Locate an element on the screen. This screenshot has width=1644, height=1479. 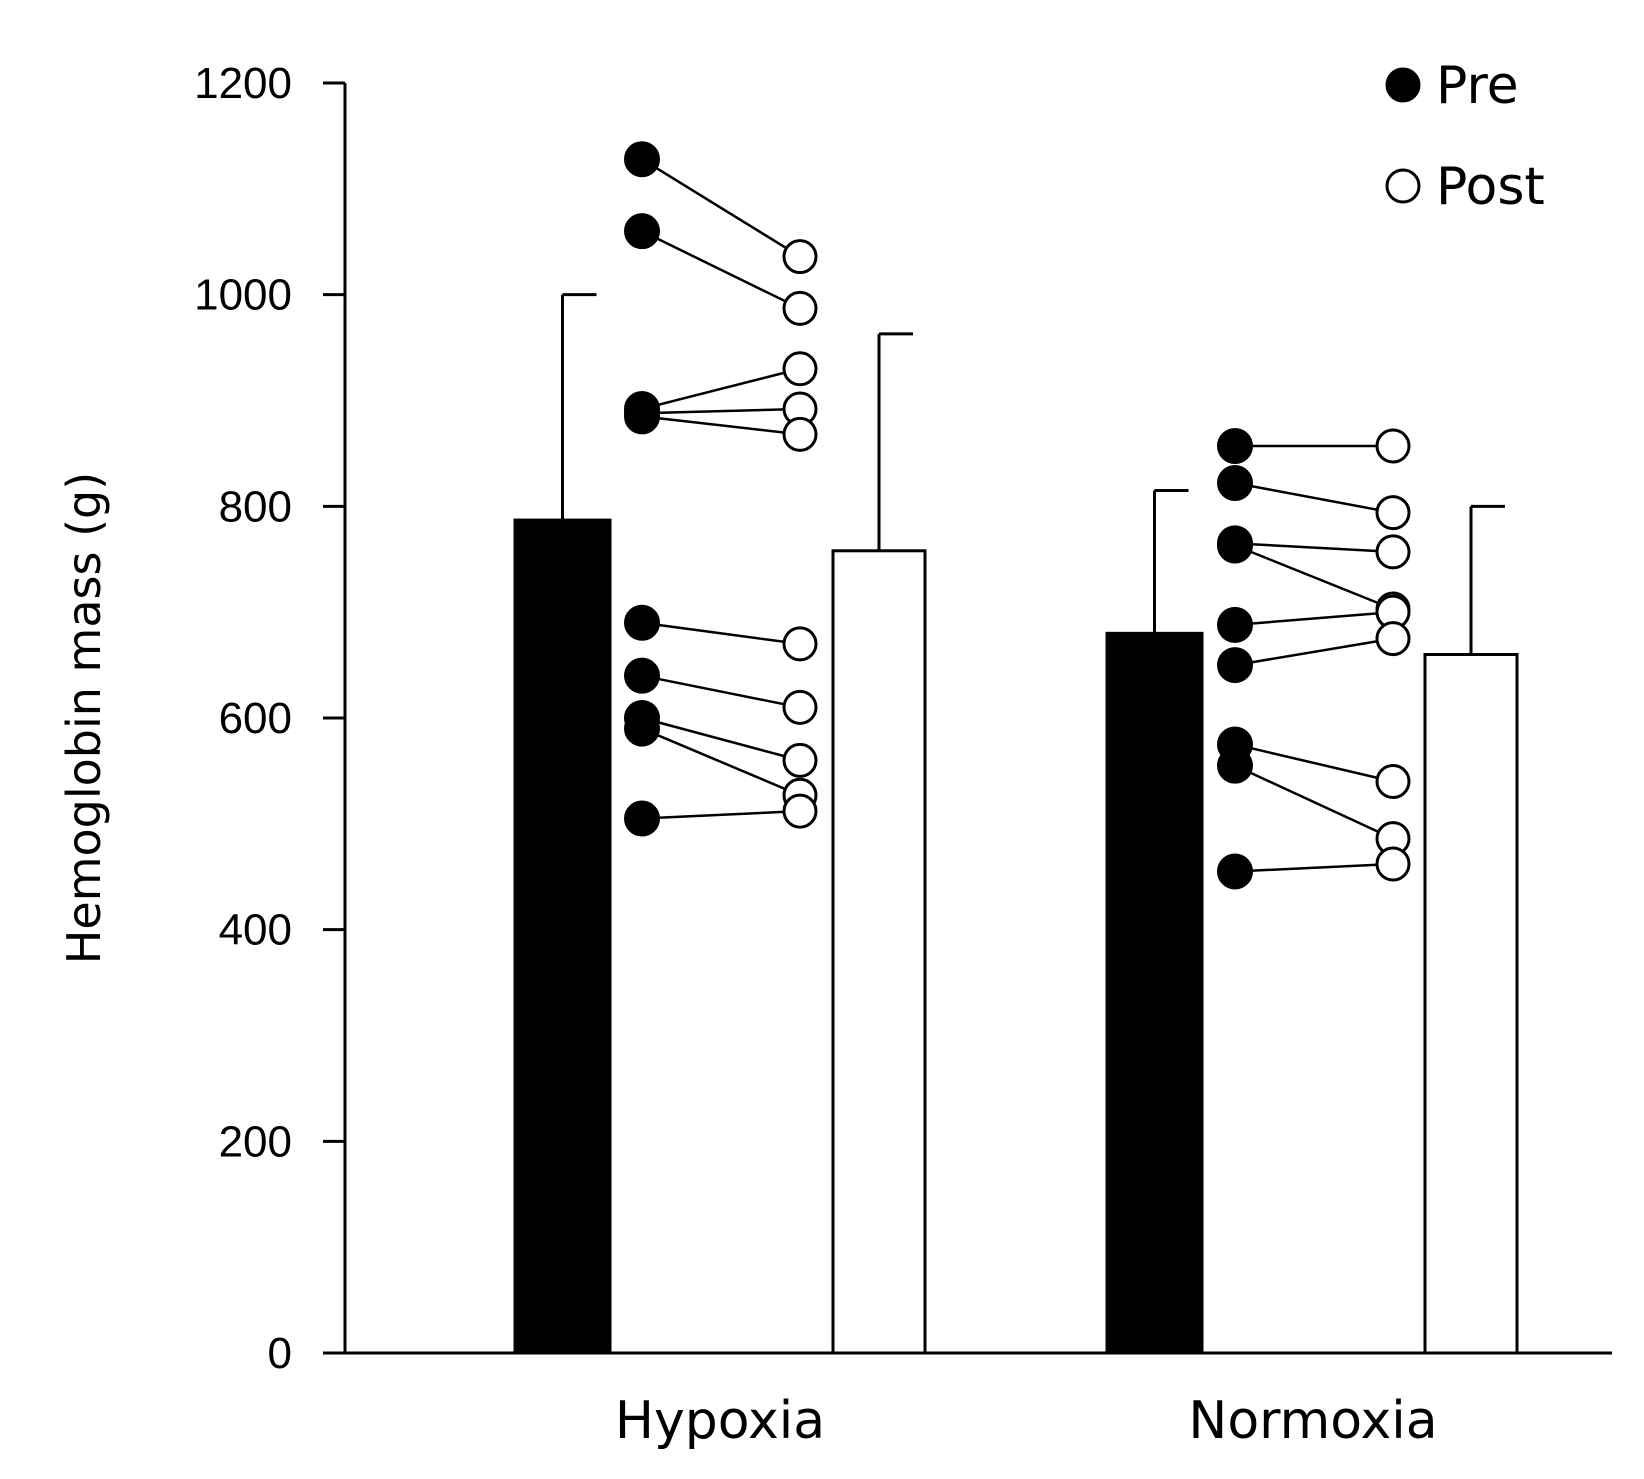
y-tick-label: 0 is located at coordinates (280, 1353).